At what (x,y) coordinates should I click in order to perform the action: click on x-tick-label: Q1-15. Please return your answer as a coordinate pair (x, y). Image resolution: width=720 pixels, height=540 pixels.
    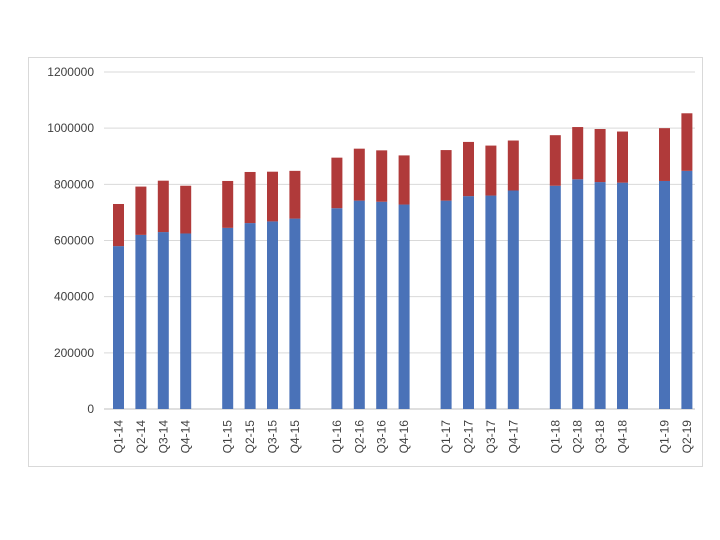
    Looking at the image, I should click on (228, 437).